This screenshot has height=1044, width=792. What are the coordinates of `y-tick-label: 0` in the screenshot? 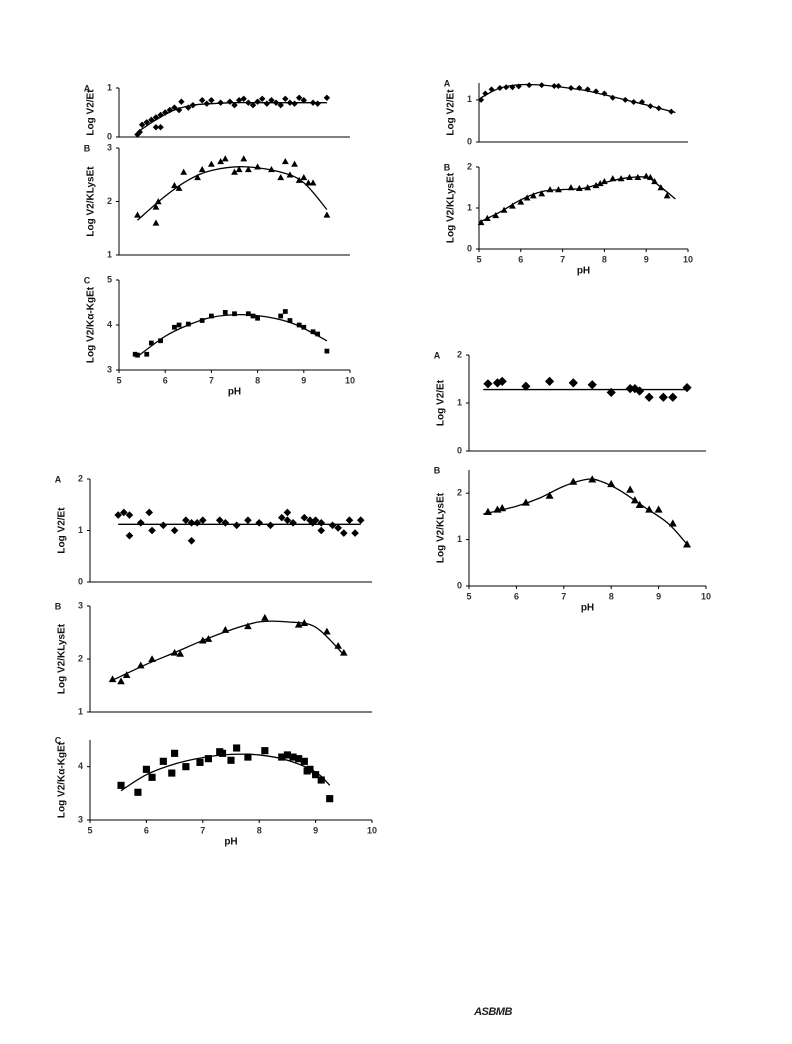 It's located at (109, 136).